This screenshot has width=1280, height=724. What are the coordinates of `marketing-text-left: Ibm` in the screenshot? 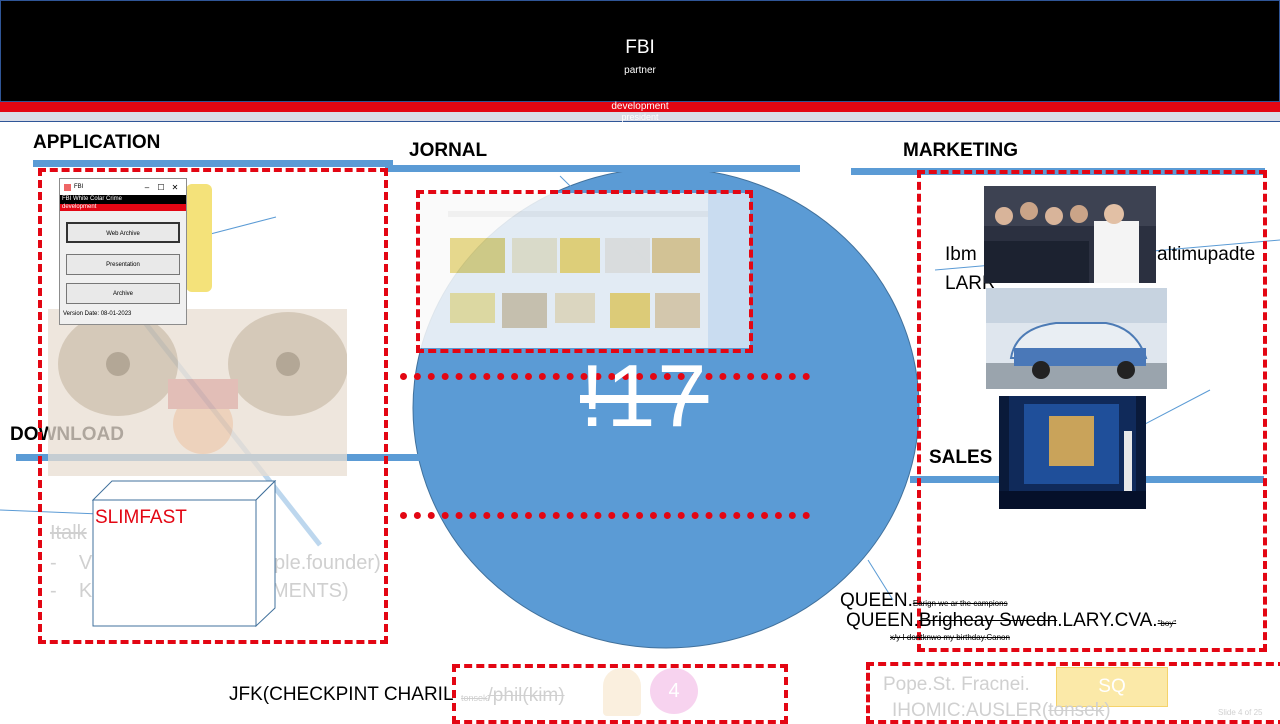 It's located at (961, 254).